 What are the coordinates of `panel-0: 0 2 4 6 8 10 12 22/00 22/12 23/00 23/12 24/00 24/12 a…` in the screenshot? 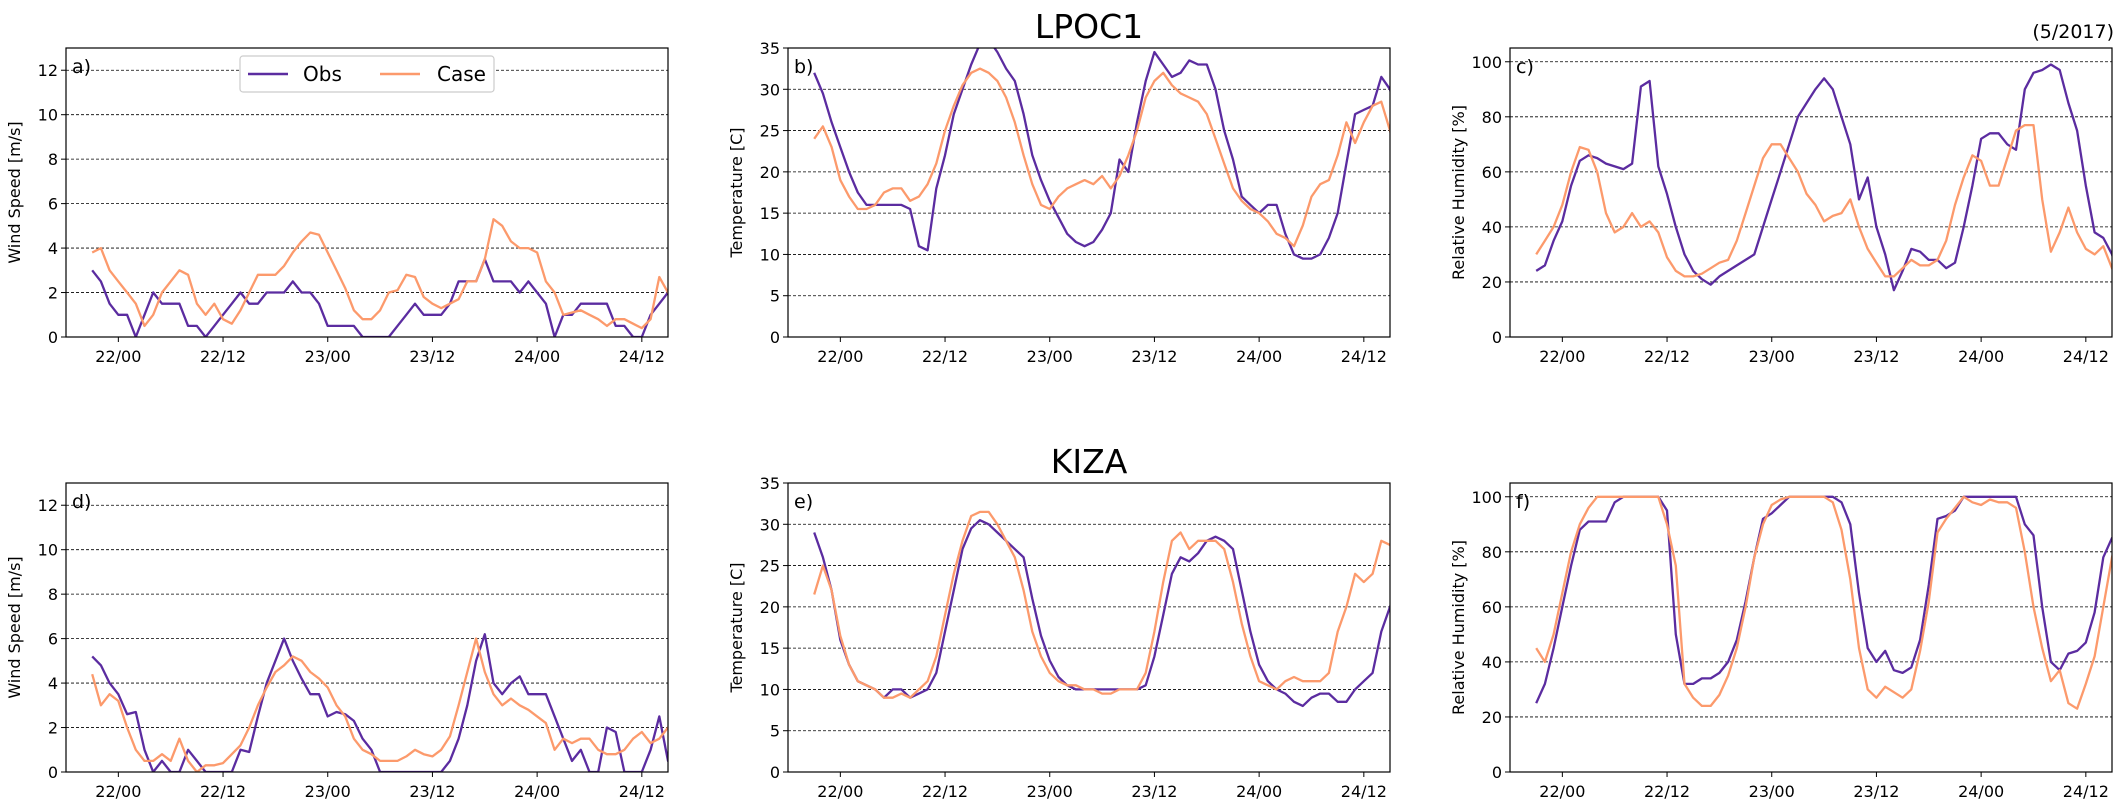 It's located at (337, 206).